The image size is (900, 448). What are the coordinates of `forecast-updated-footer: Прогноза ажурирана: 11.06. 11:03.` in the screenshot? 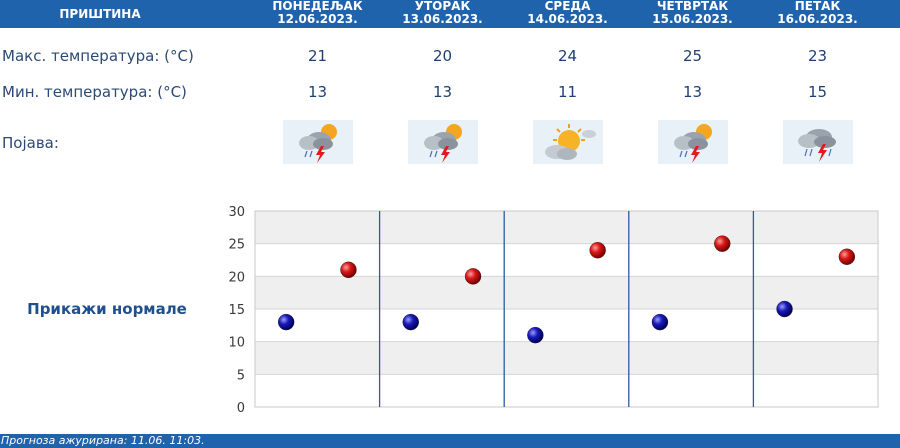 It's located at (450, 441).